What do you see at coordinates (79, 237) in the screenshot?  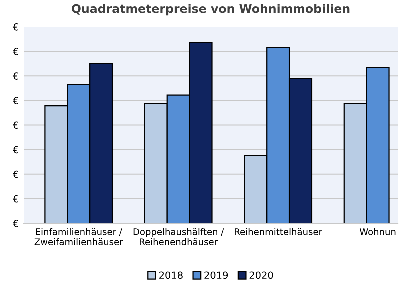 I see `x-tick-label: Einfamilienhäuser / Zweifamilienhäuser` at bounding box center [79, 237].